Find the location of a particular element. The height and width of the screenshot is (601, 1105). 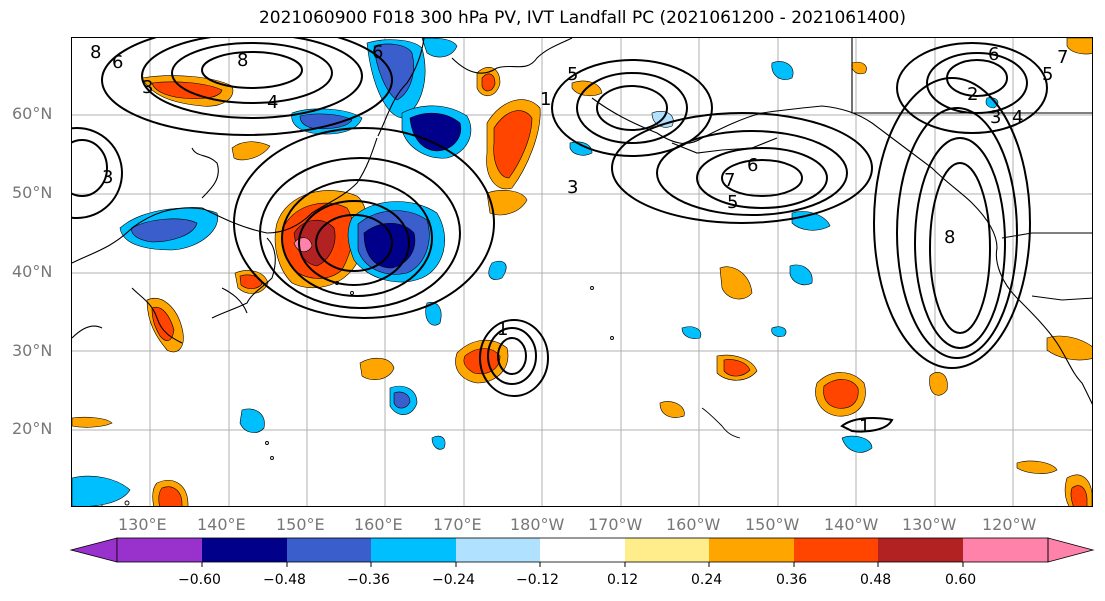

lat-label-20n: 20°N is located at coordinates (32, 428).